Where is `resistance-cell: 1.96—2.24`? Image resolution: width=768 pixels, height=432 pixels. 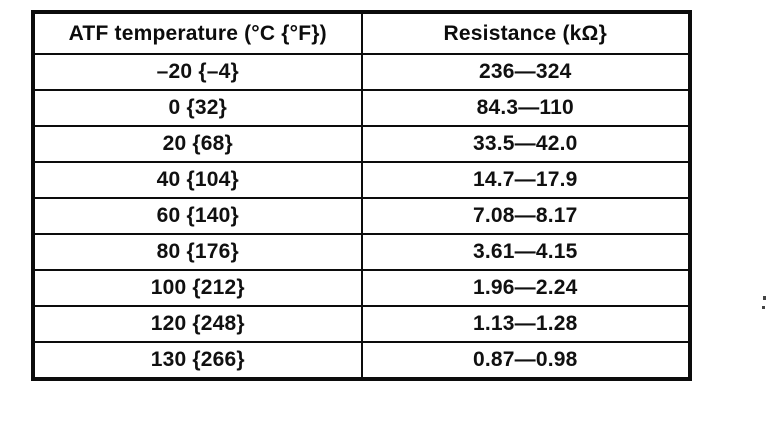 resistance-cell: 1.96—2.24 is located at coordinates (525, 288).